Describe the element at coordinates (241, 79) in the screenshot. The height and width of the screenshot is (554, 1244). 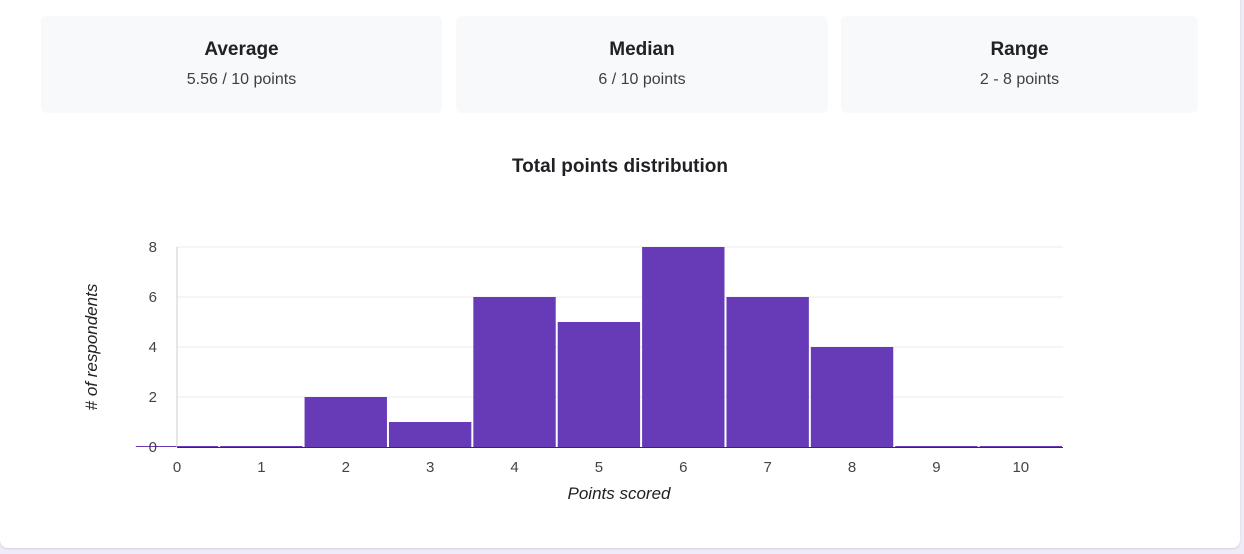
I see `stat-average-value: 5.56 / 10 points` at that location.